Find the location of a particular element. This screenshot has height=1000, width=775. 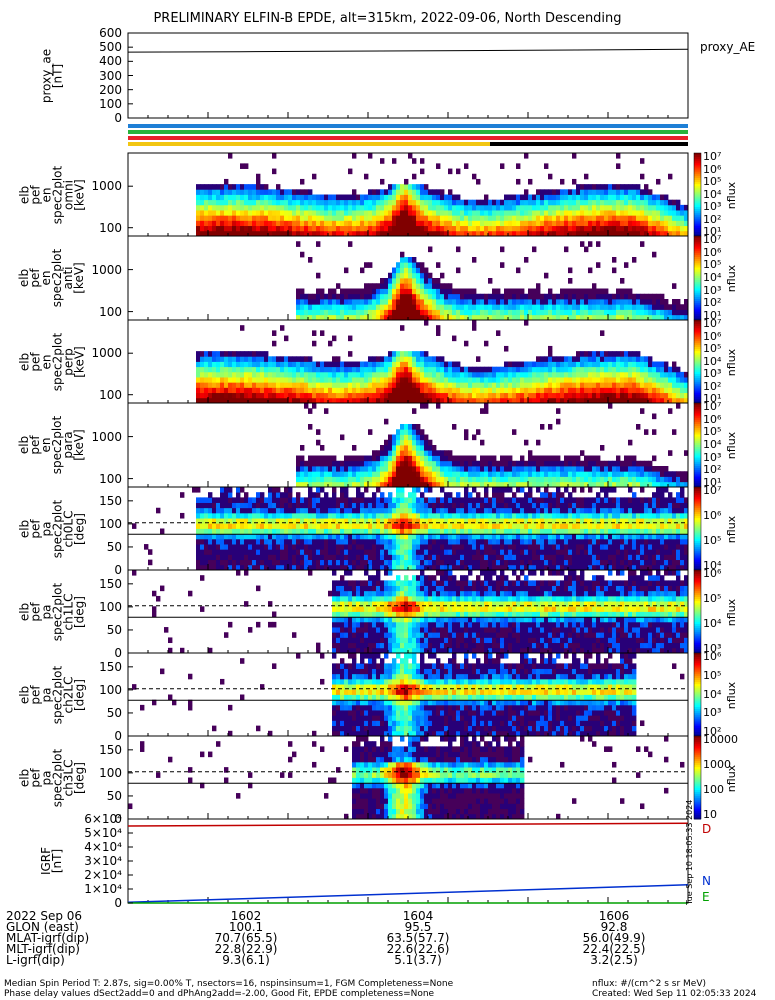

y-tick-igrf: 1×10⁴ is located at coordinates (103, 889).